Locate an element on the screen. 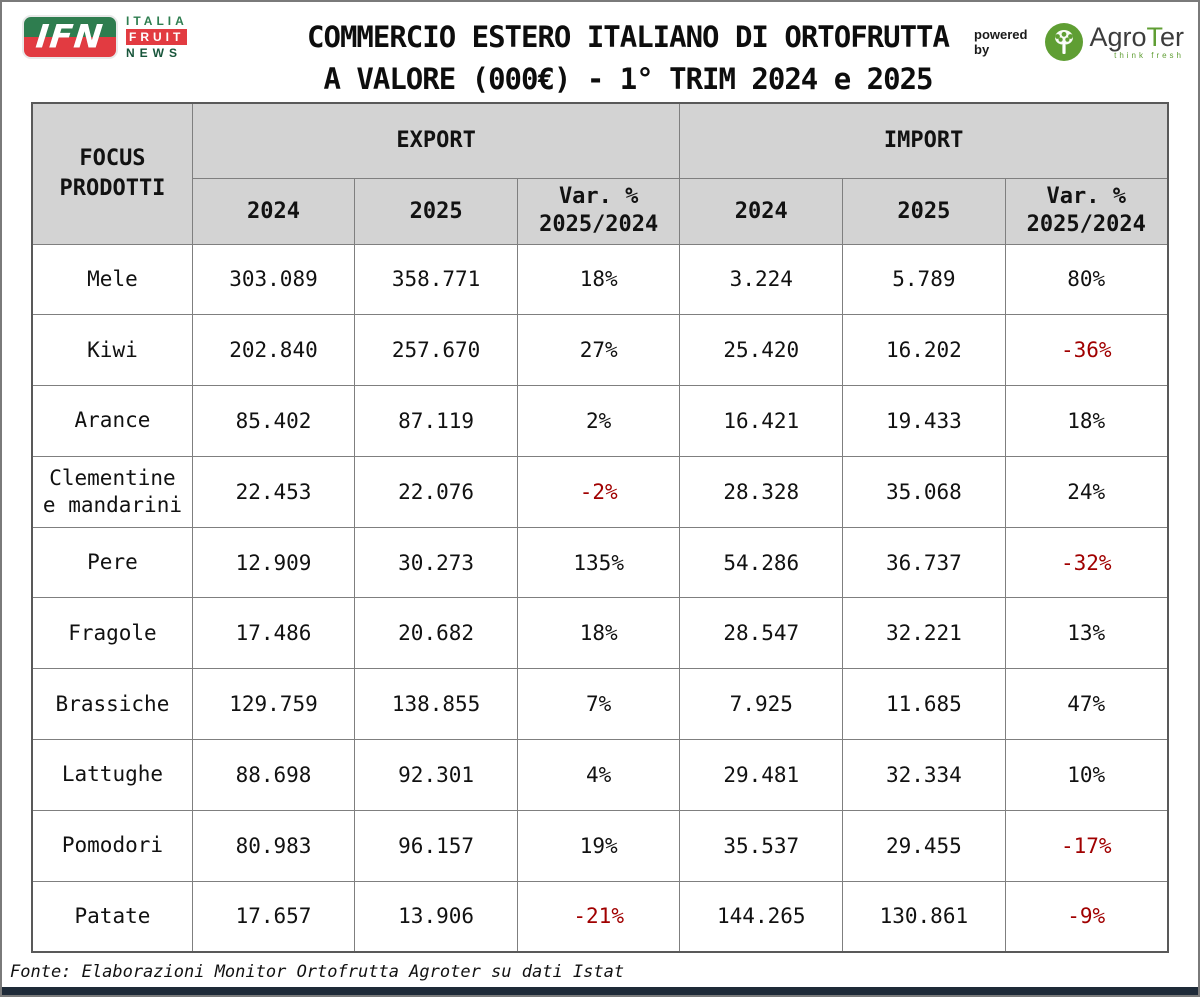 This screenshot has width=1200, height=997. import-group-header: IMPORT is located at coordinates (924, 140).